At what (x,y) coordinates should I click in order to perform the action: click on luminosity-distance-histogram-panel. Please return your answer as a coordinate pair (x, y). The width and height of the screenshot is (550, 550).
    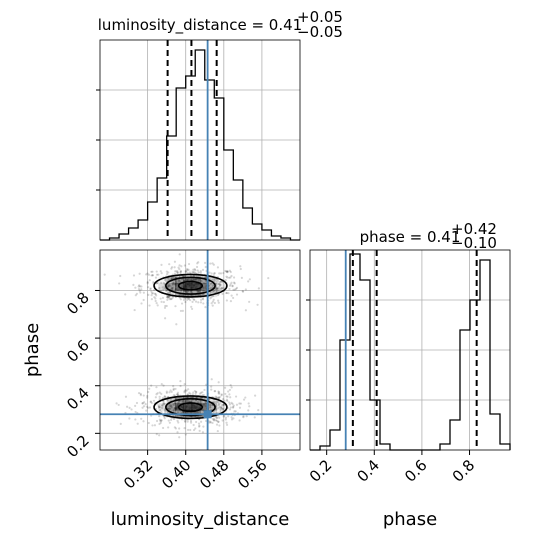
    Looking at the image, I should click on (198, 140).